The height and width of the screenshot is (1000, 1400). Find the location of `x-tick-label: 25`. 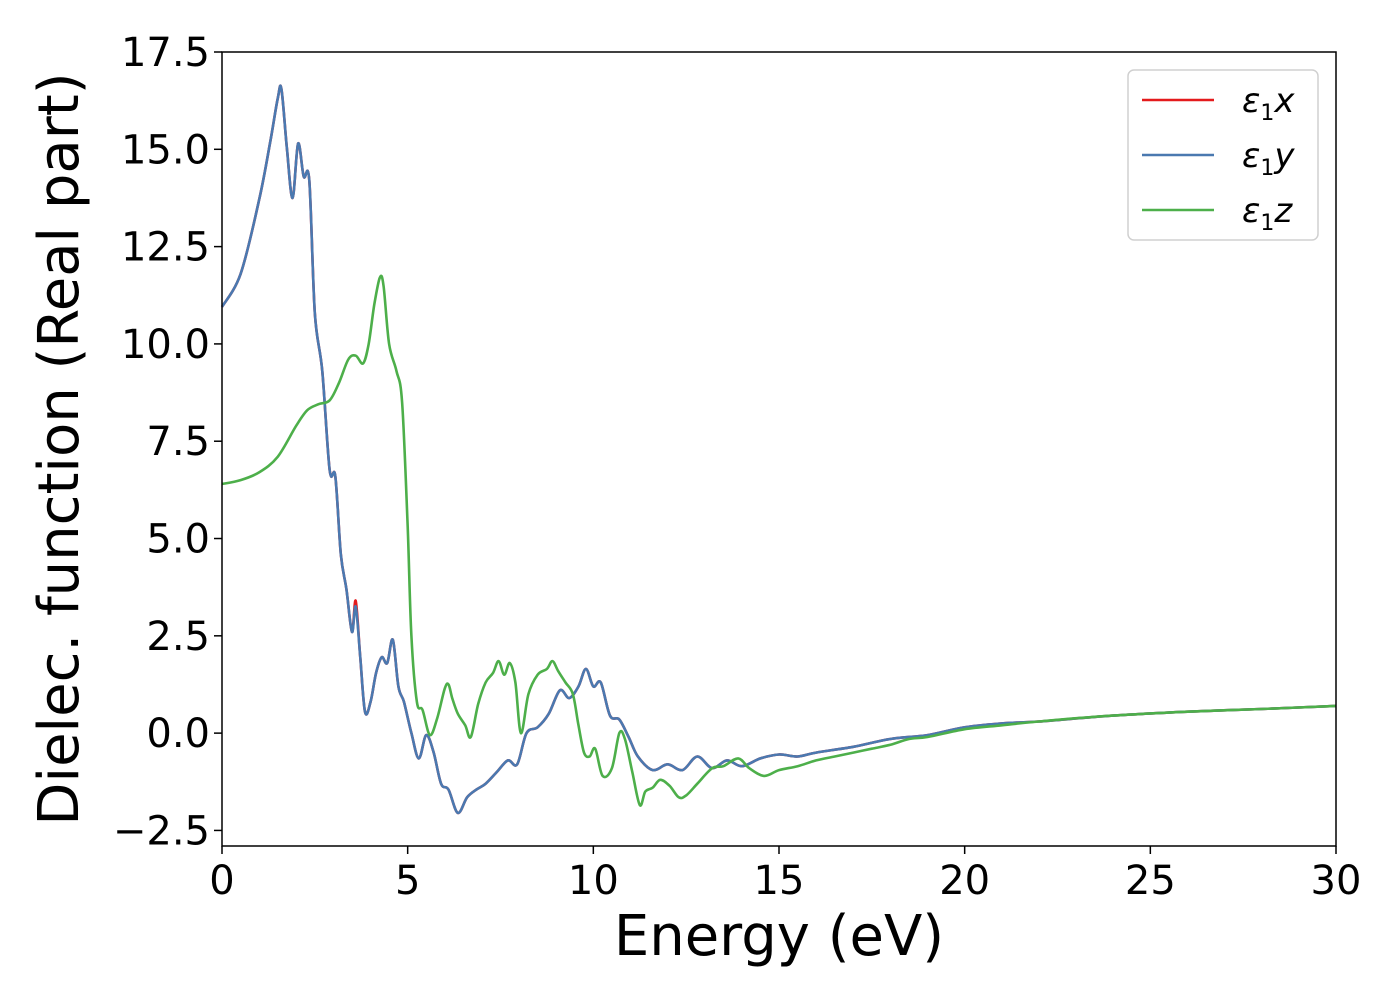

x-tick-label: 25 is located at coordinates (1150, 881).